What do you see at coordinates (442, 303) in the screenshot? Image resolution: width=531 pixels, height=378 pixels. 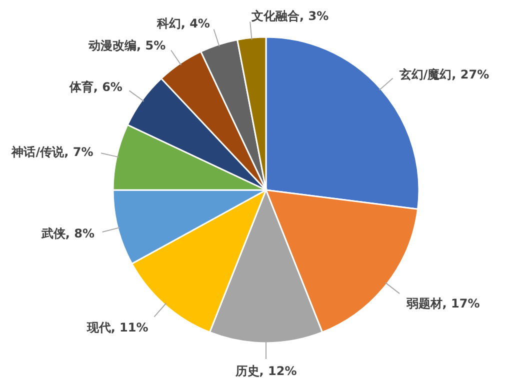 I see `slice-label: 弱题材, 17%` at bounding box center [442, 303].